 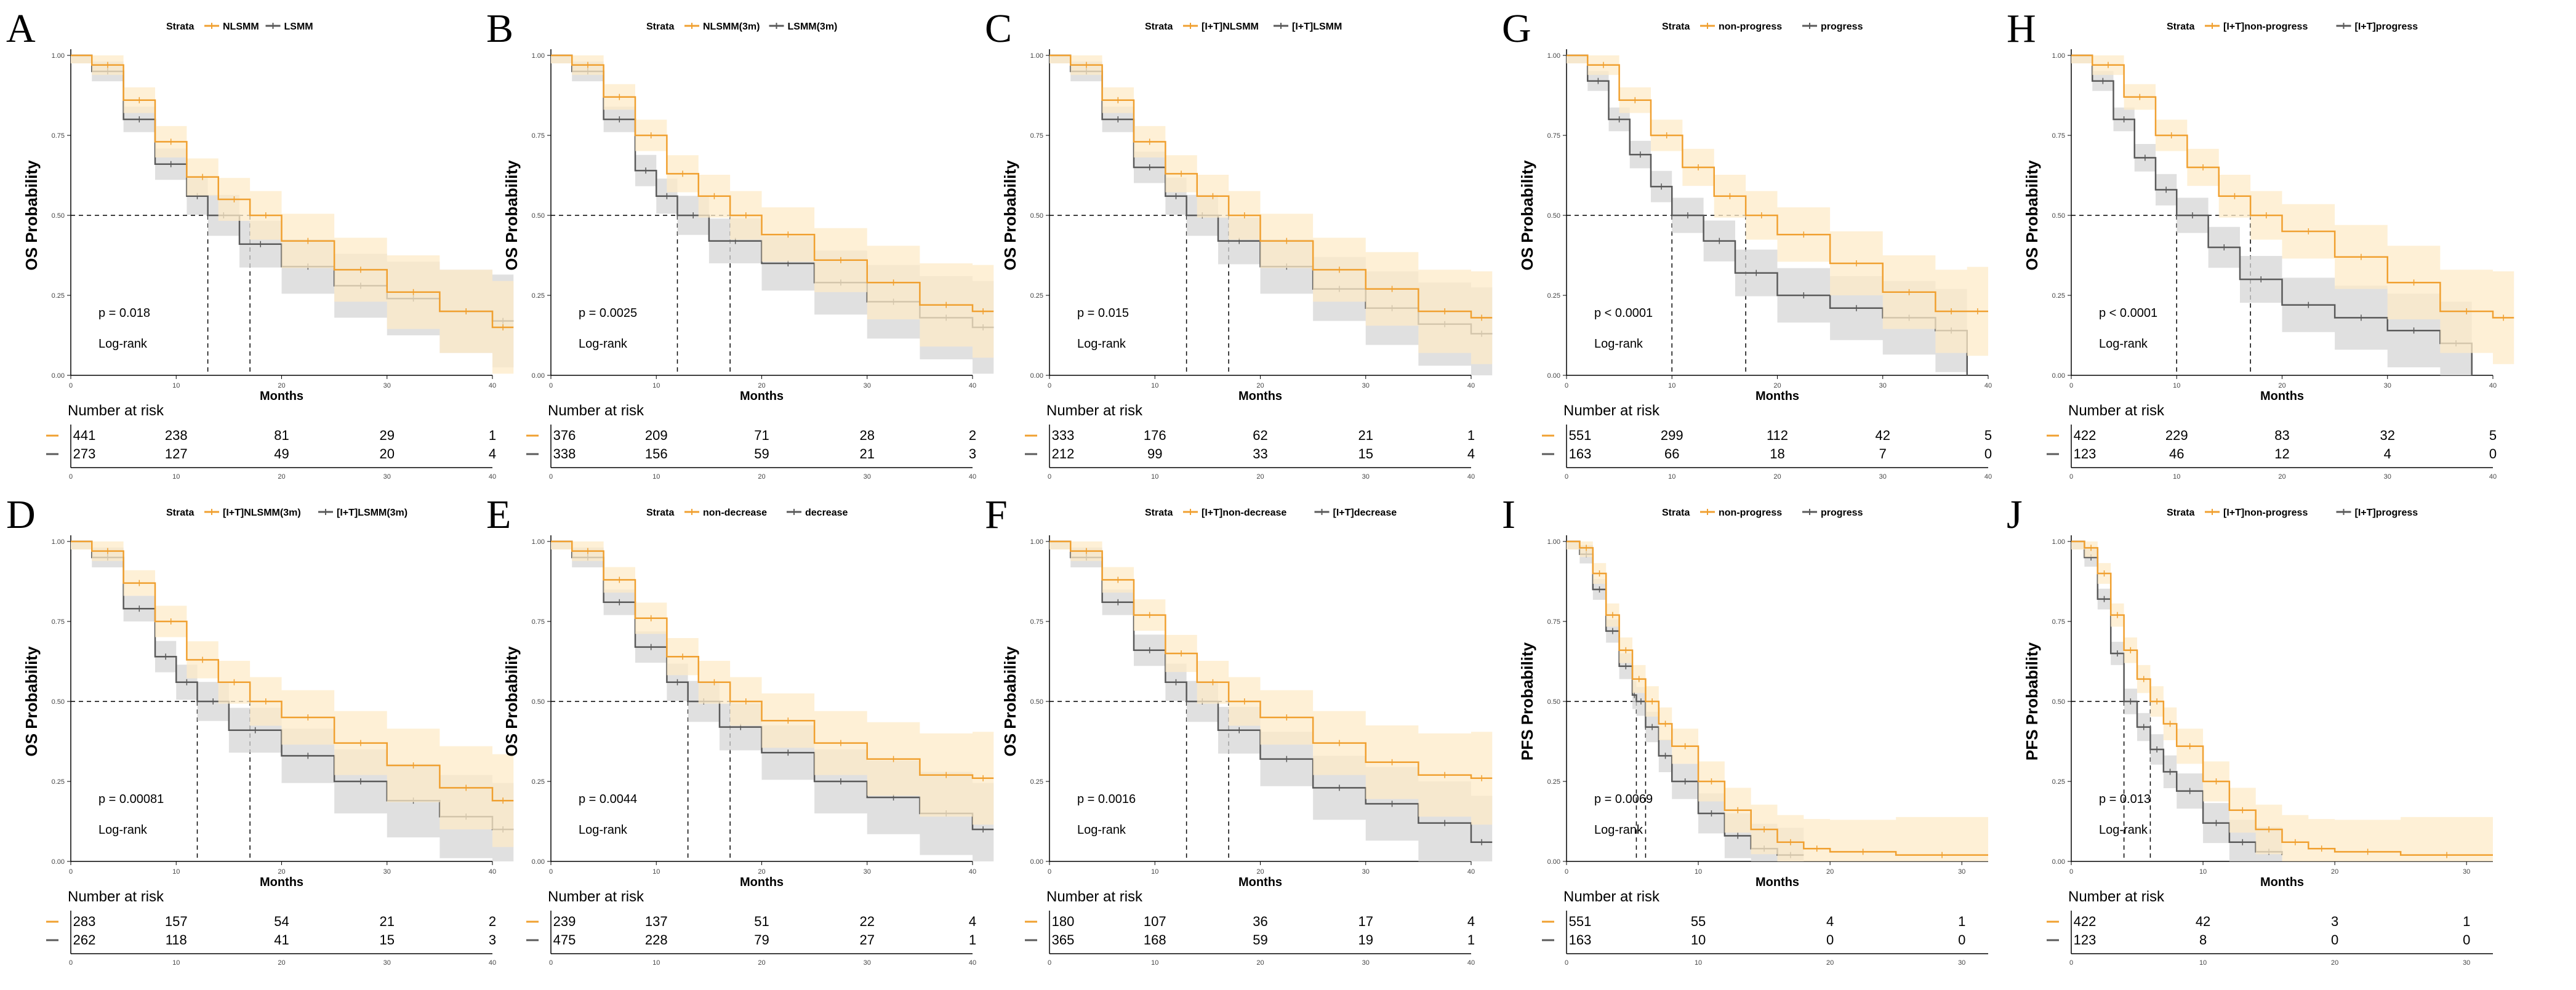 I want to click on risk-cell: 3, so click(x=492, y=940).